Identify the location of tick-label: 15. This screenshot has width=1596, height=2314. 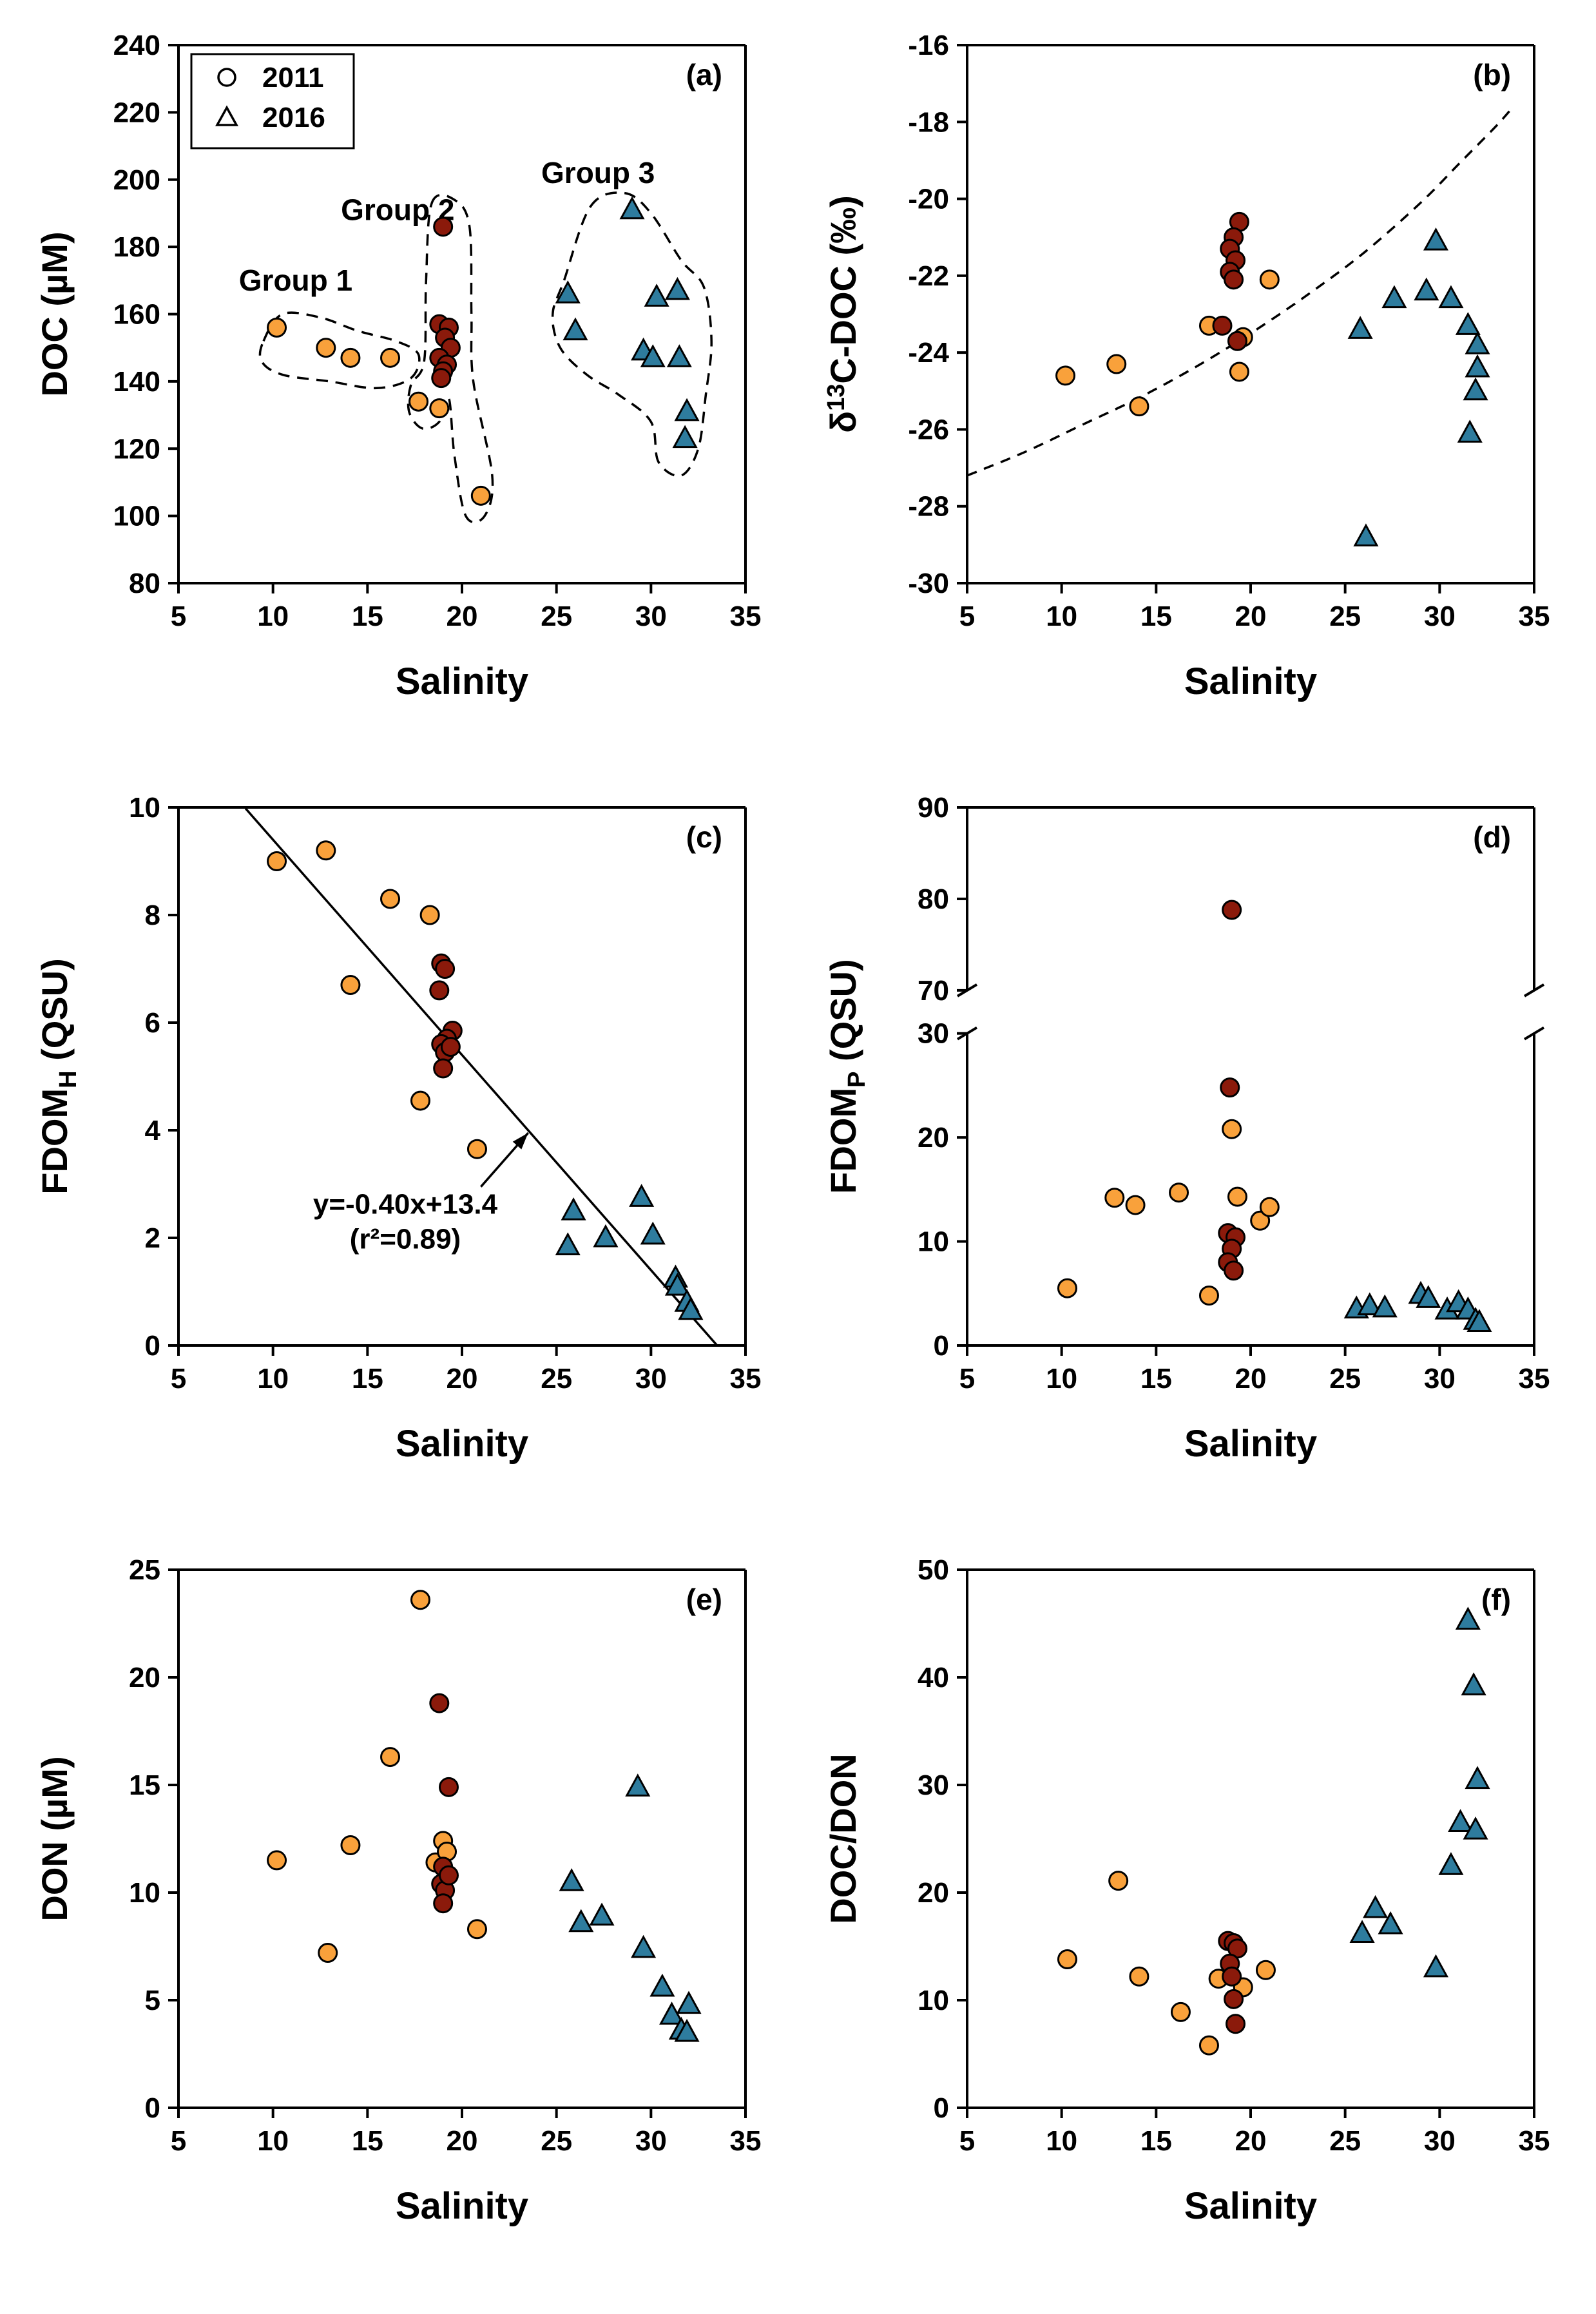
(367, 2141).